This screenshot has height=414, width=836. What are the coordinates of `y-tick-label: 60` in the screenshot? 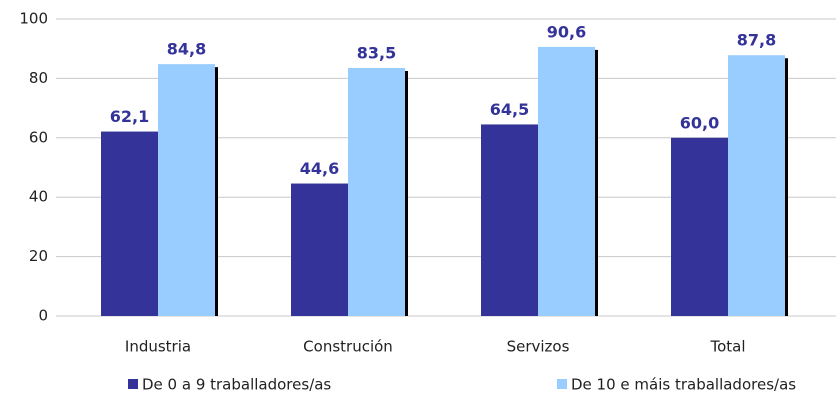 It's located at (38, 137).